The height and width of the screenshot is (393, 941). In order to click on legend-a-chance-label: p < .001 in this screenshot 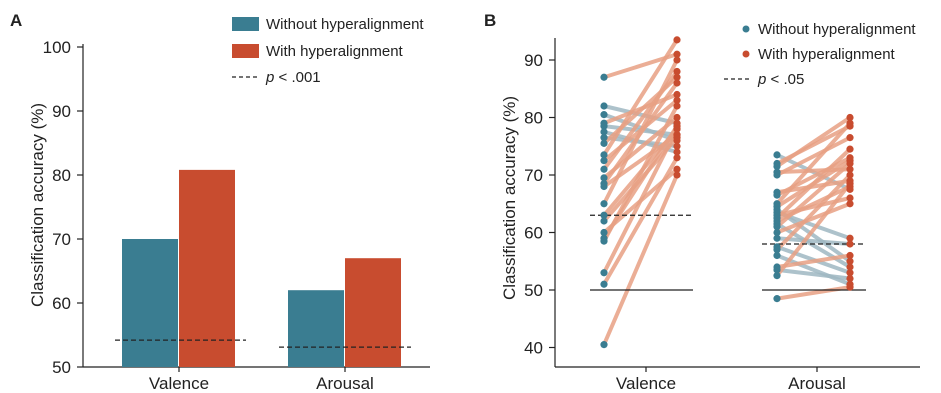, I will do `click(293, 77)`.